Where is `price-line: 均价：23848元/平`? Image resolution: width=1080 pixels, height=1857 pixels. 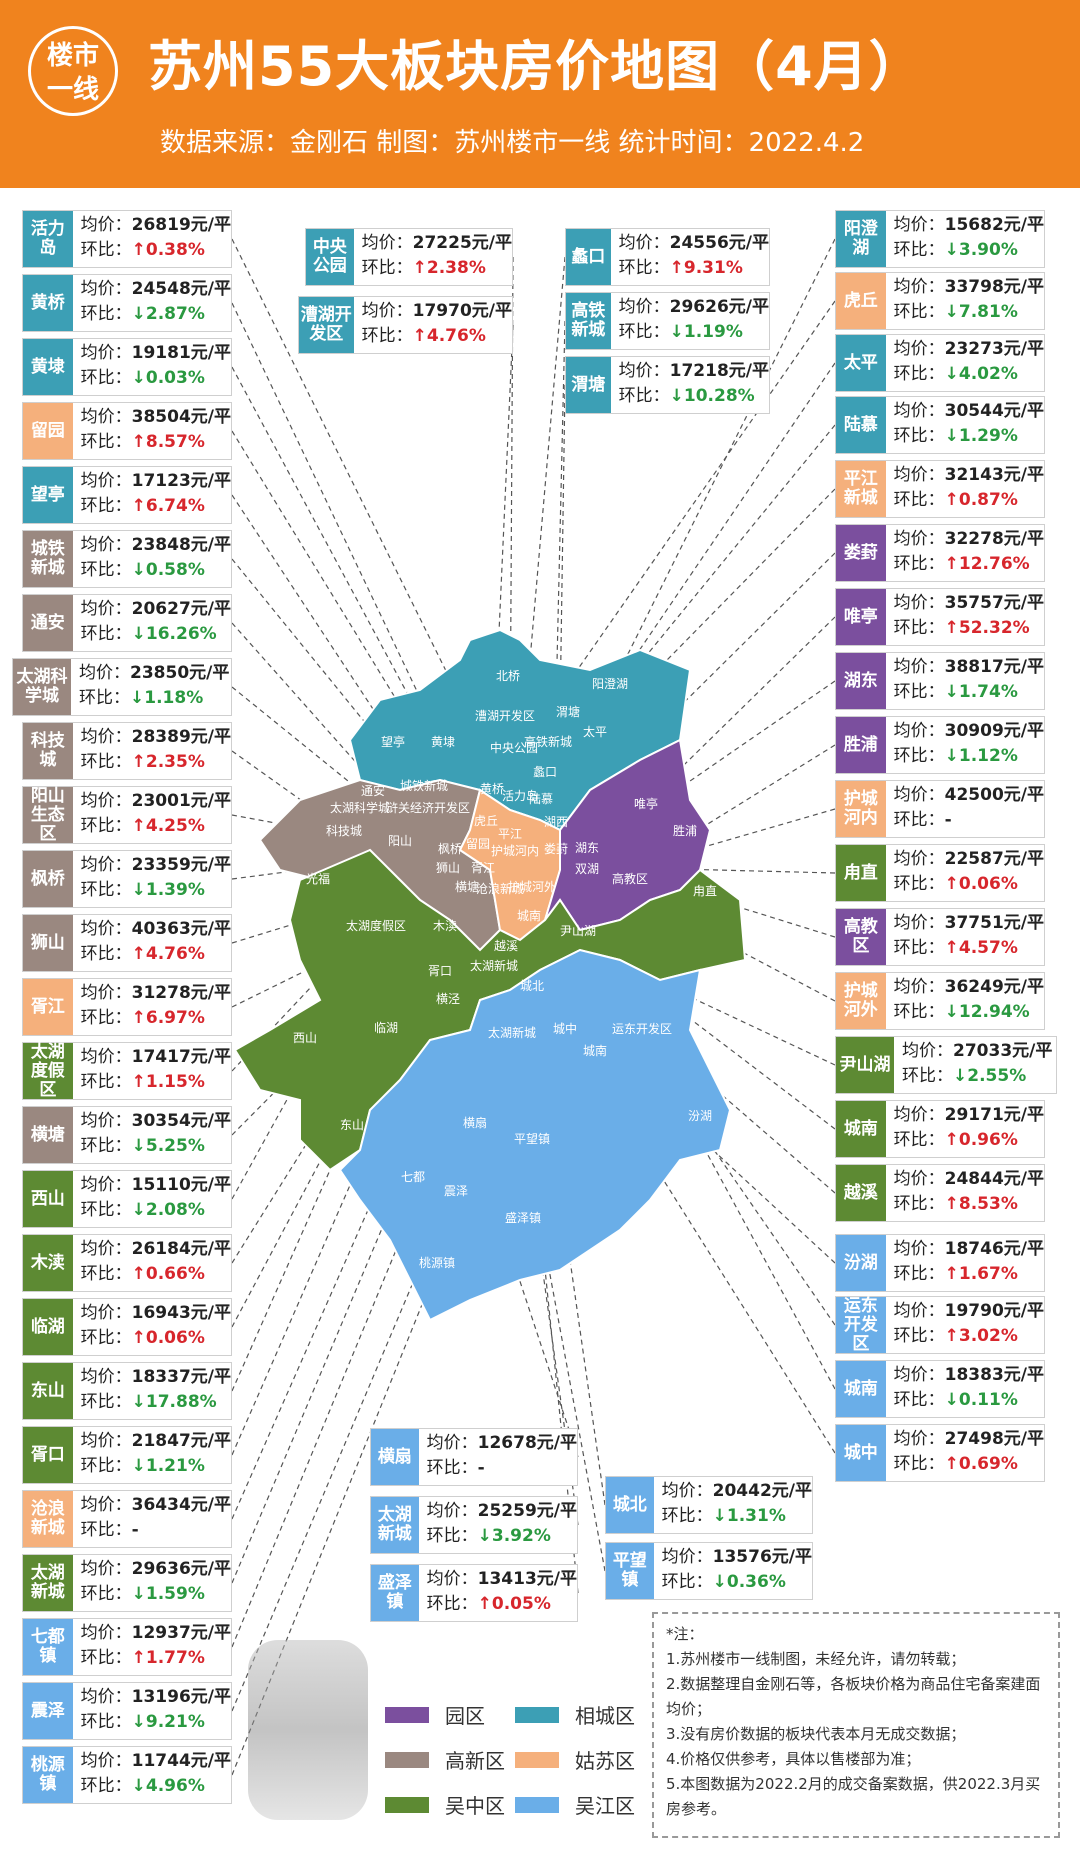 price-line: 均价：23848元/平 is located at coordinates (156, 545).